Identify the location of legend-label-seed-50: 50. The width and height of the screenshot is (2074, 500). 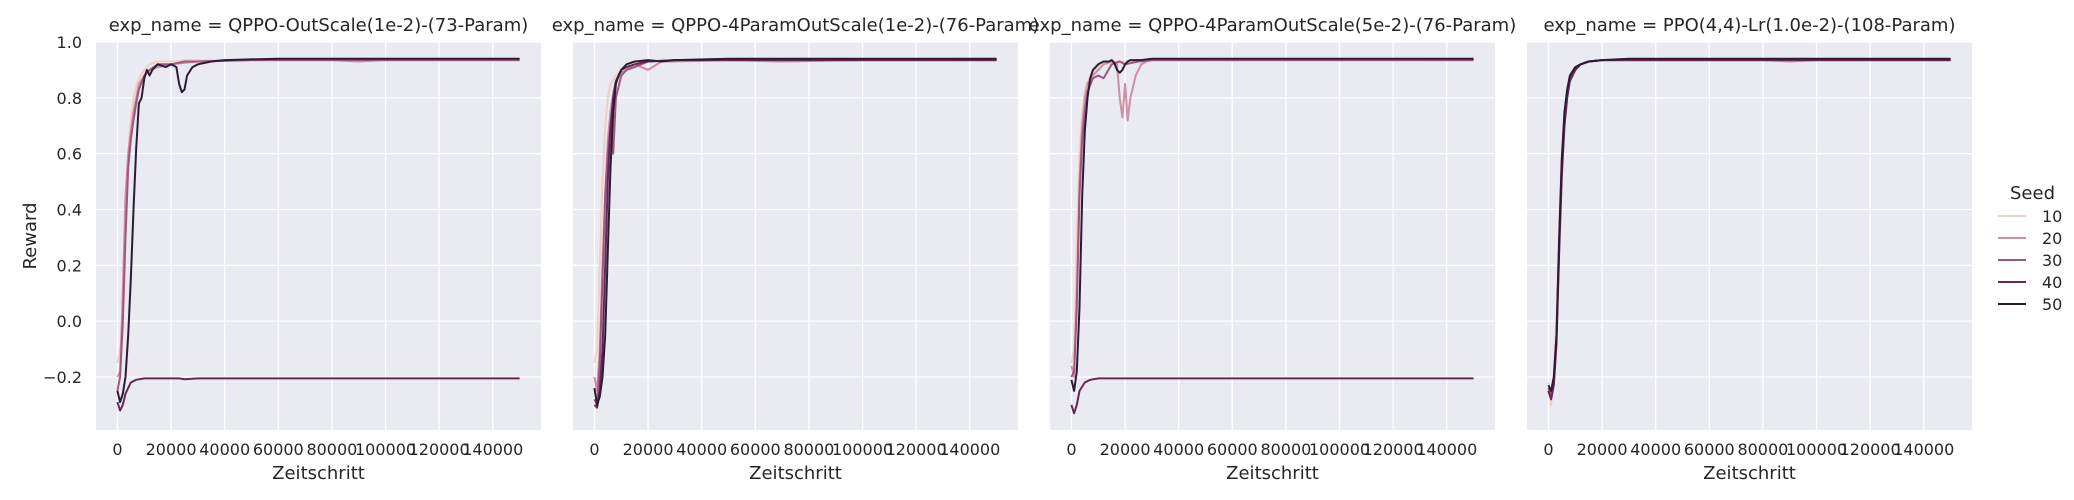
(2052, 304).